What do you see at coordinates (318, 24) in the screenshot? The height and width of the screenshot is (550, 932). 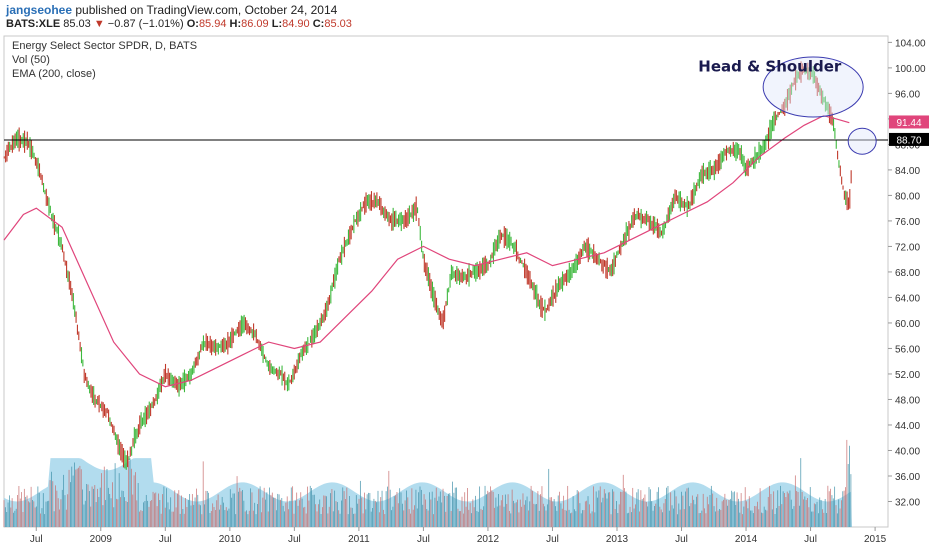 I see `close-label: C:` at bounding box center [318, 24].